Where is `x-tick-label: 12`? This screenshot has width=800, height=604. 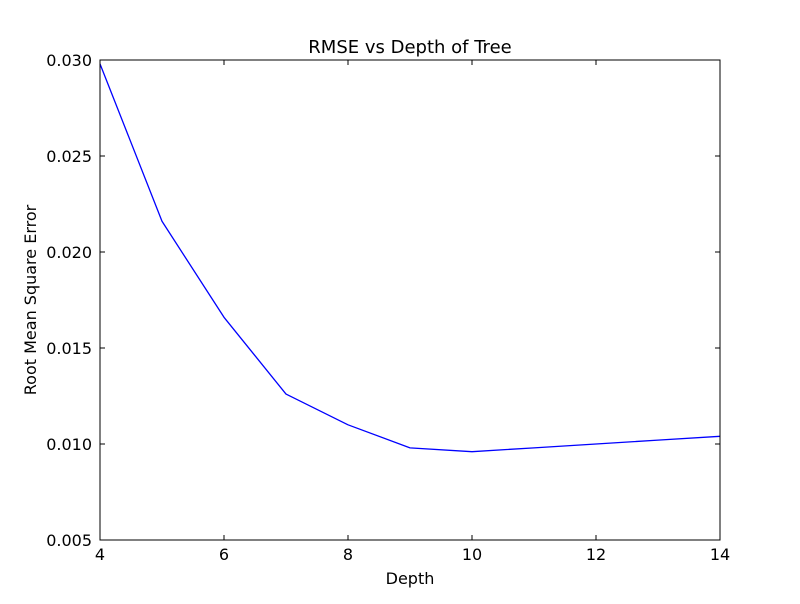 x-tick-label: 12 is located at coordinates (596, 554).